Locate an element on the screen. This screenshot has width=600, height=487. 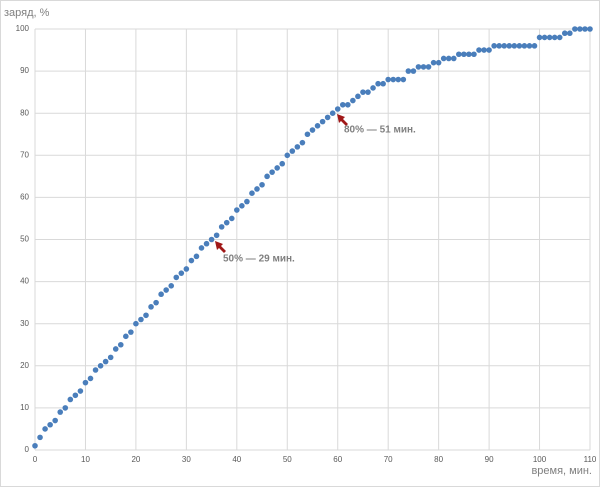
y-tick-label: 90 is located at coordinates (24, 70).